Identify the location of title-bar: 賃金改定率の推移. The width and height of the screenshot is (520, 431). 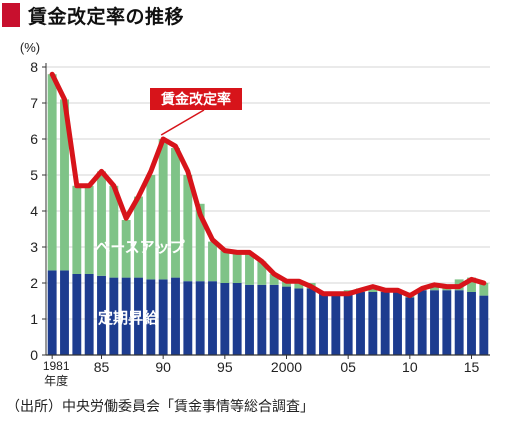
(92, 15).